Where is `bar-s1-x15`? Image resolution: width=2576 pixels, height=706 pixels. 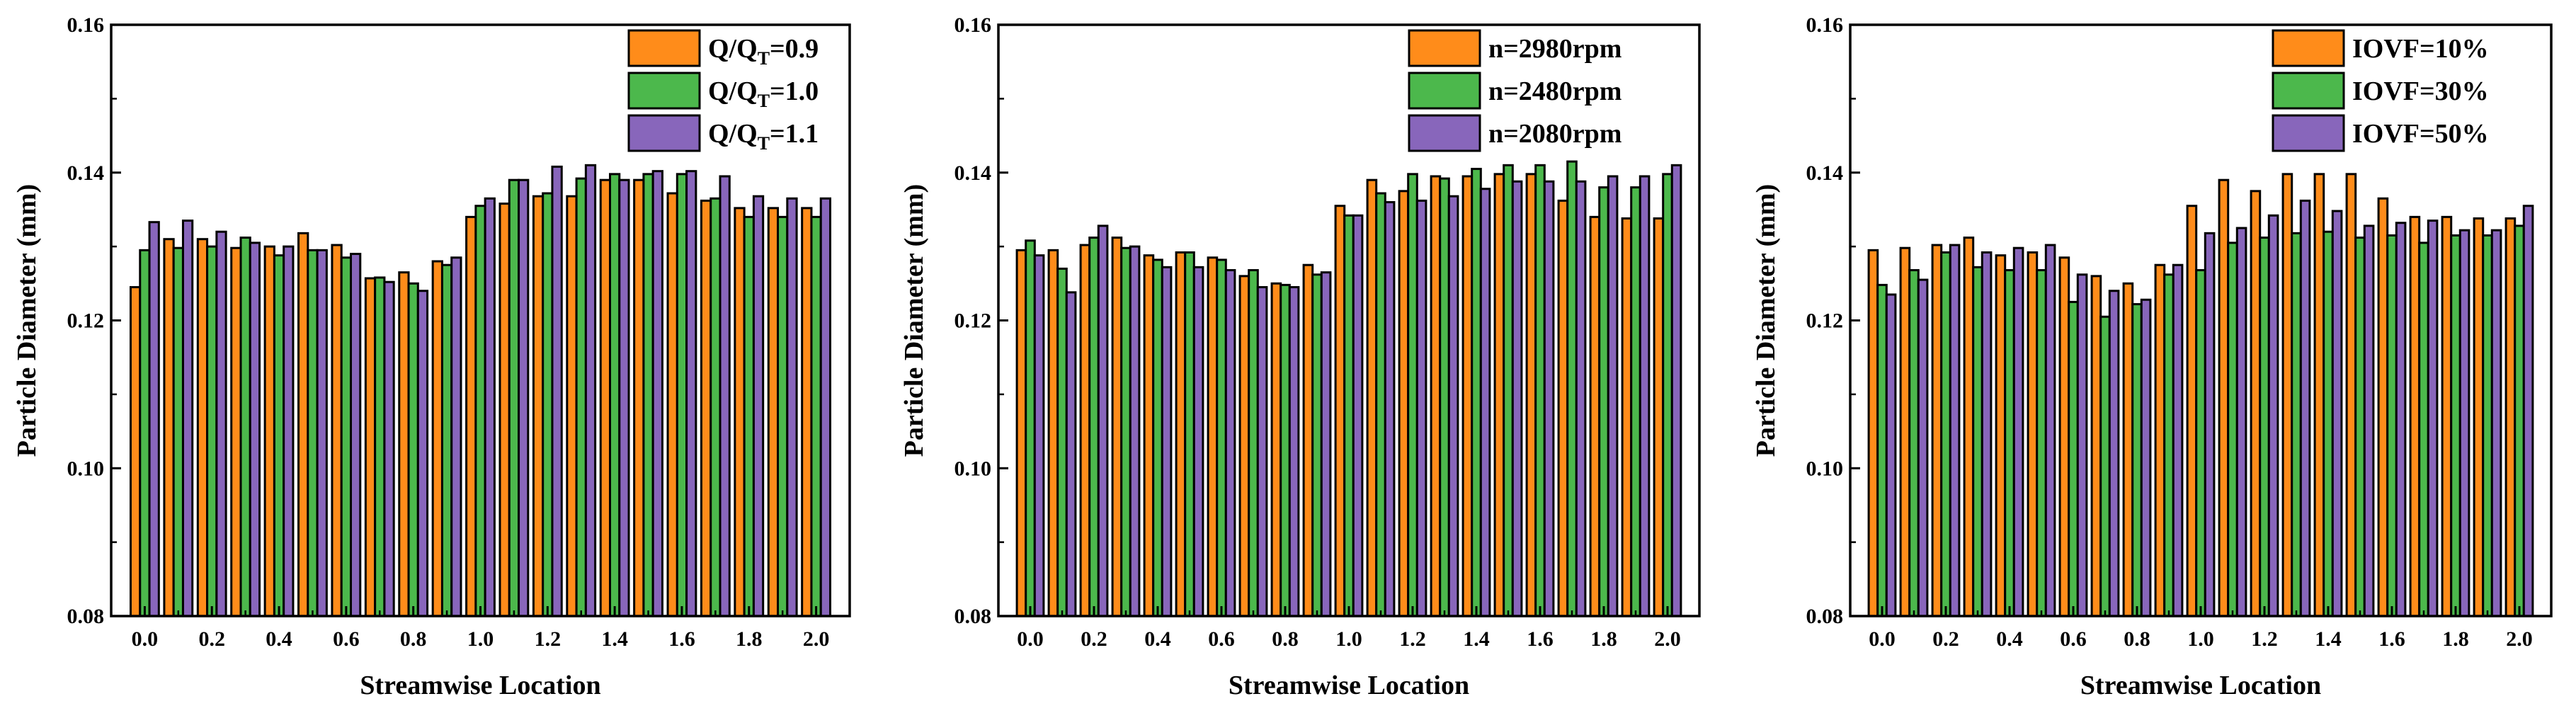 bar-s1-x15 is located at coordinates (639, 397).